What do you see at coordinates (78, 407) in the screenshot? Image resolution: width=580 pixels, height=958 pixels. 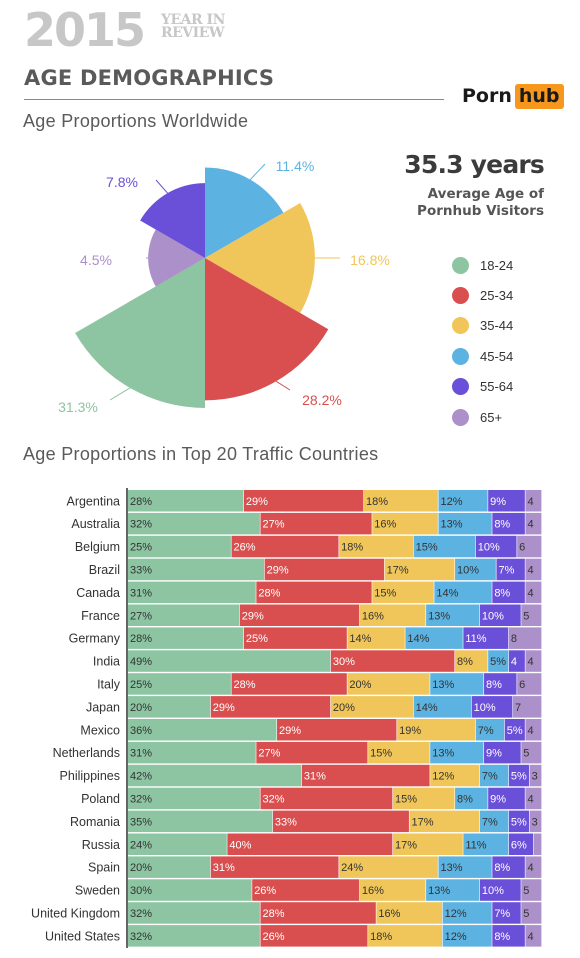 I see `pie-label-18-24: 31.3%` at bounding box center [78, 407].